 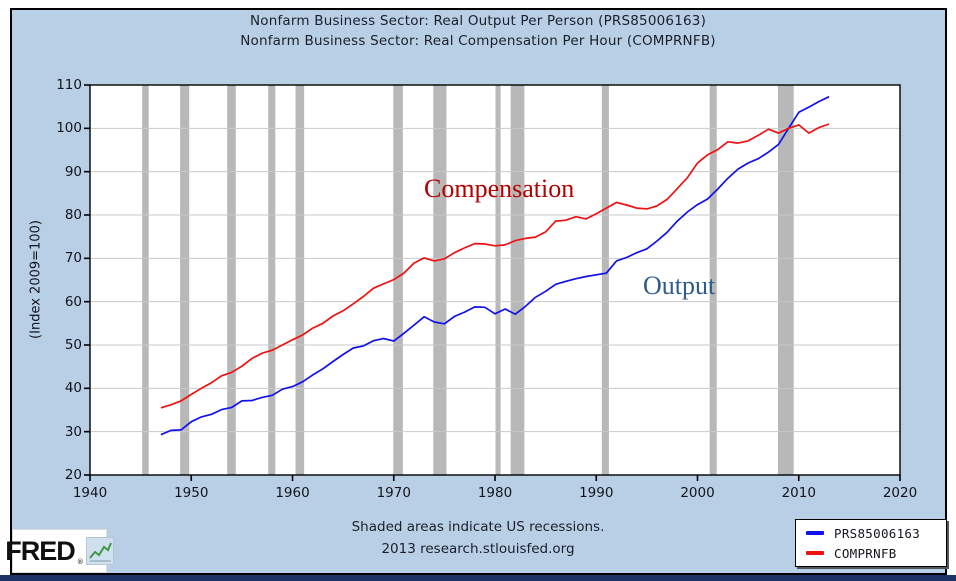 I want to click on output-line-swatch, so click(x=815, y=533).